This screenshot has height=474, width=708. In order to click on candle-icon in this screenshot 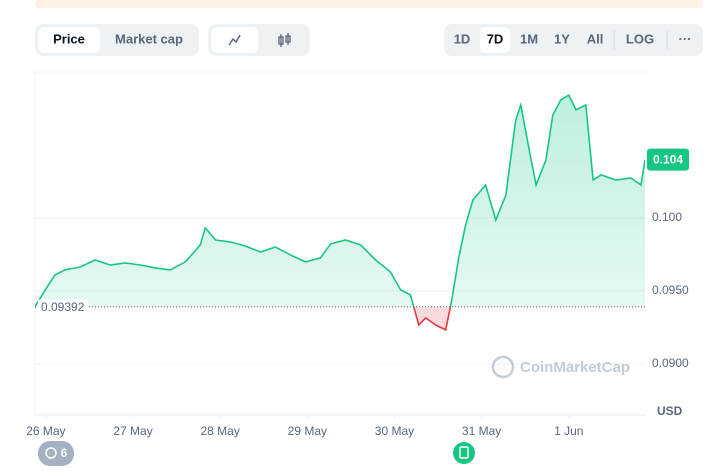, I will do `click(284, 40)`.